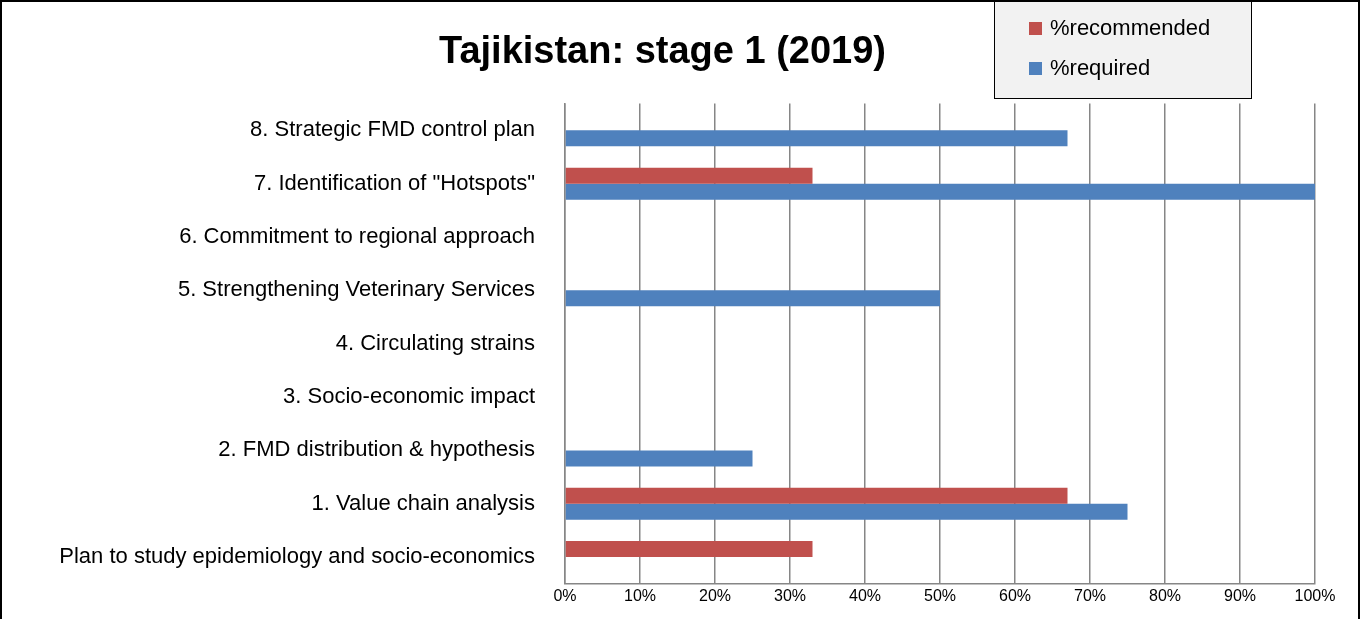  Describe the element at coordinates (297, 556) in the screenshot. I see `y-tick-label: Plan to study epidemiology and socio-economics` at that location.